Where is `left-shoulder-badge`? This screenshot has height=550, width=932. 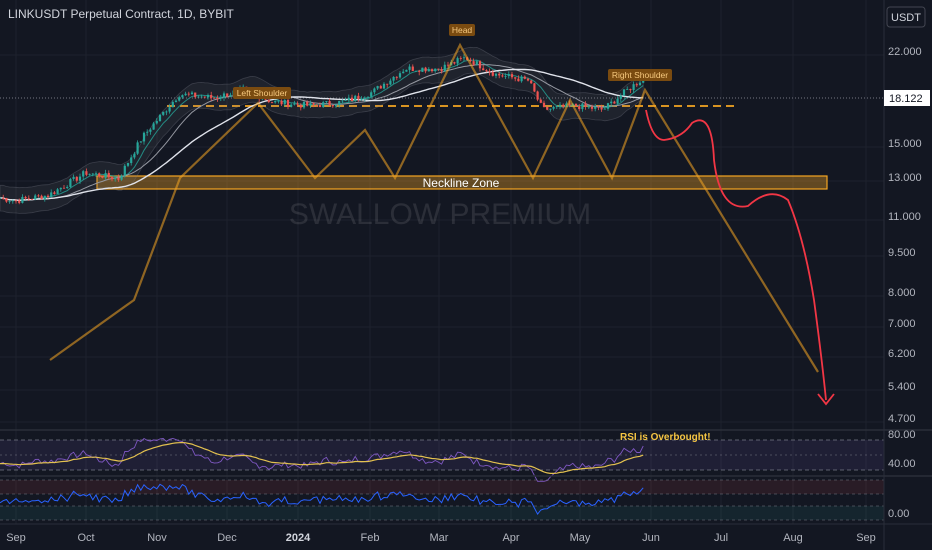
left-shoulder-badge is located at coordinates (262, 93).